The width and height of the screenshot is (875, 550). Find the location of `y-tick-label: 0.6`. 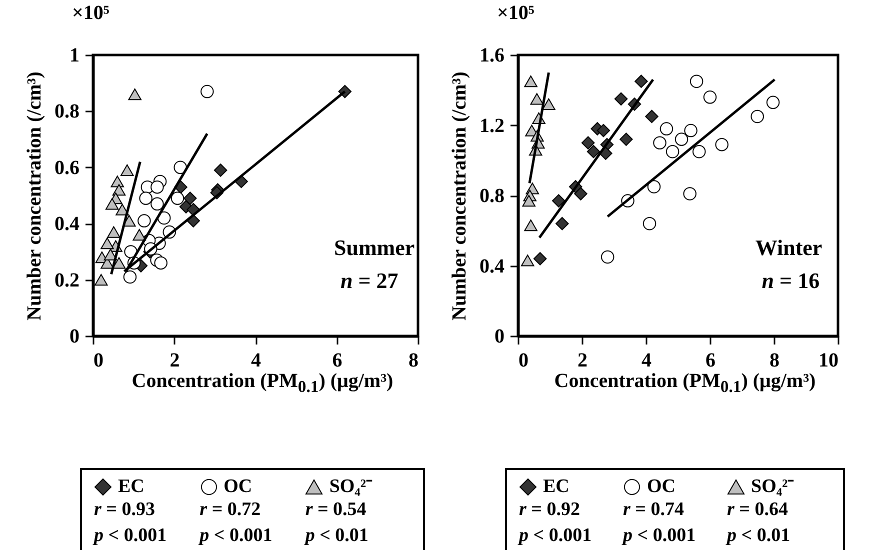

y-tick-label: 0.6 is located at coordinates (67, 167).